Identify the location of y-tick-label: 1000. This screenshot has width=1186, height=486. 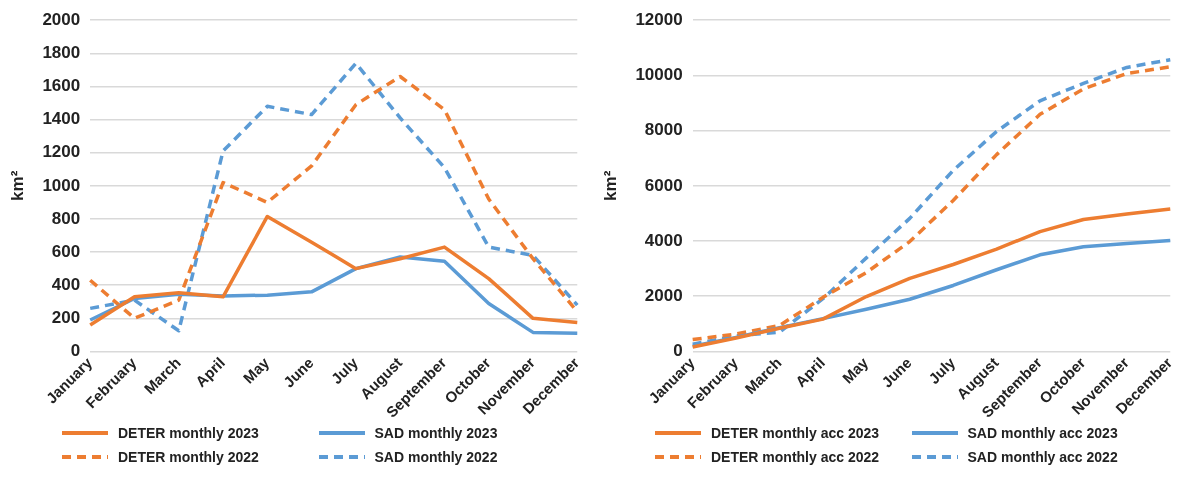
(61, 185).